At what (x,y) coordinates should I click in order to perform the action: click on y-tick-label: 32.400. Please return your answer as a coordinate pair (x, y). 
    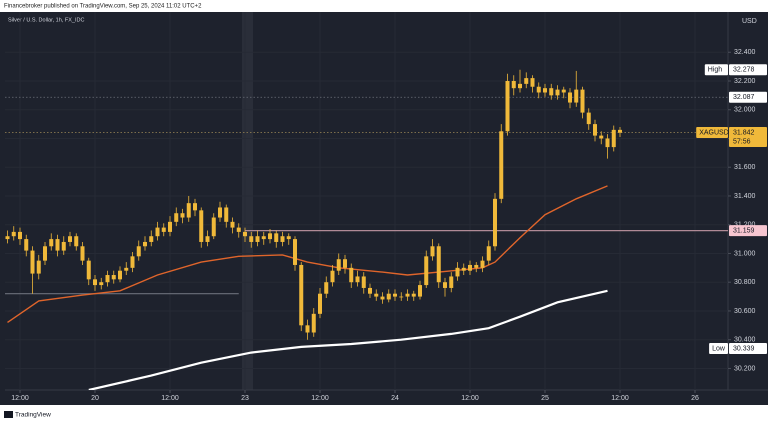
    Looking at the image, I should click on (745, 52).